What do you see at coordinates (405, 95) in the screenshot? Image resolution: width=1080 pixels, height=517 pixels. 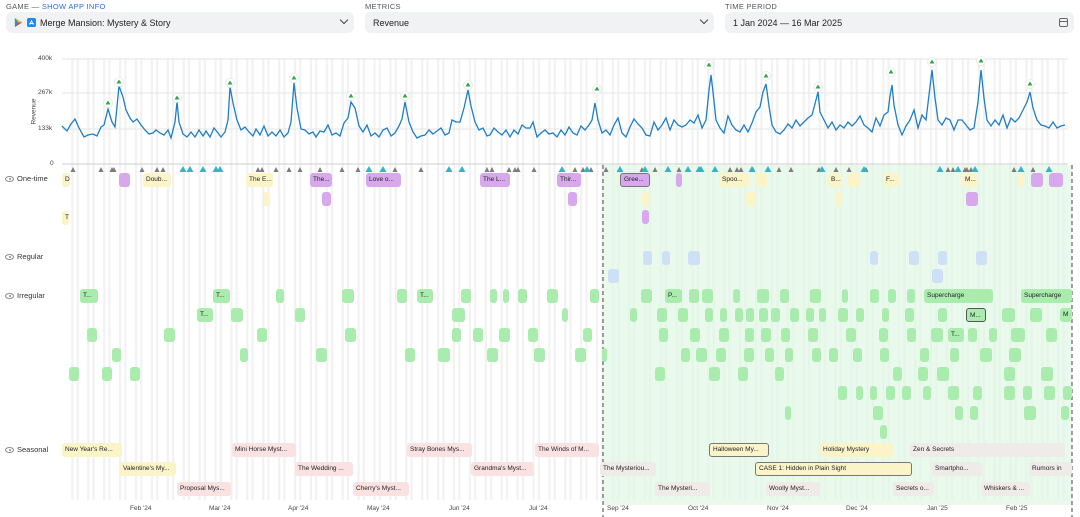 I see `up-arrow-icon` at bounding box center [405, 95].